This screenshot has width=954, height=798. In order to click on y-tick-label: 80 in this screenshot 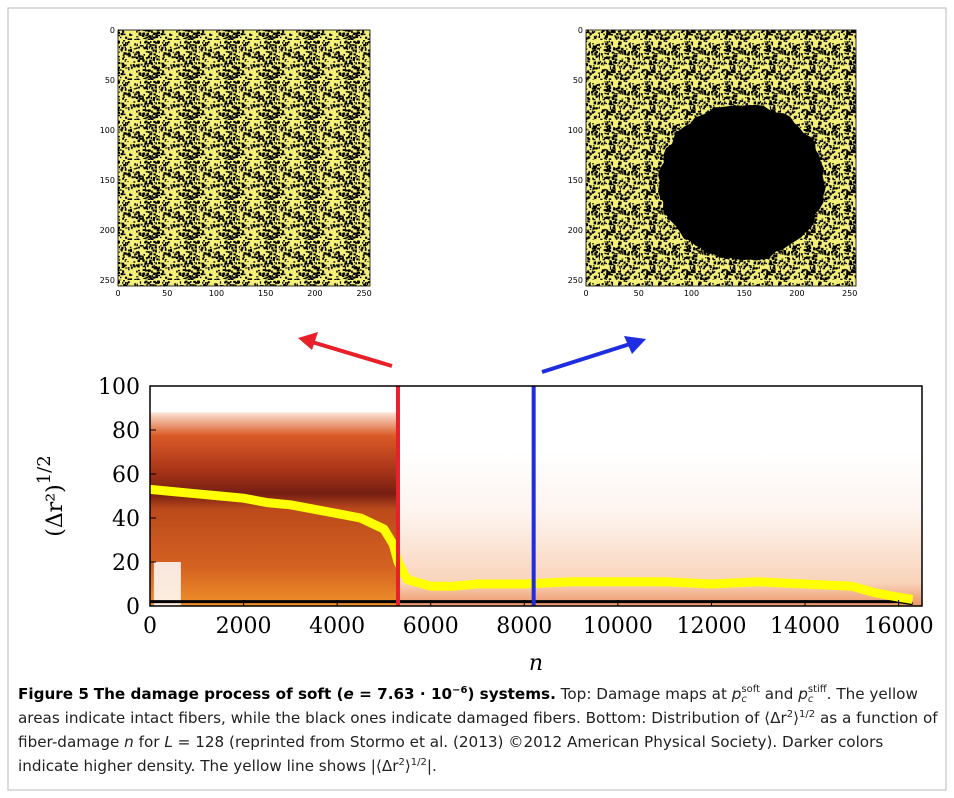, I will do `click(126, 431)`.